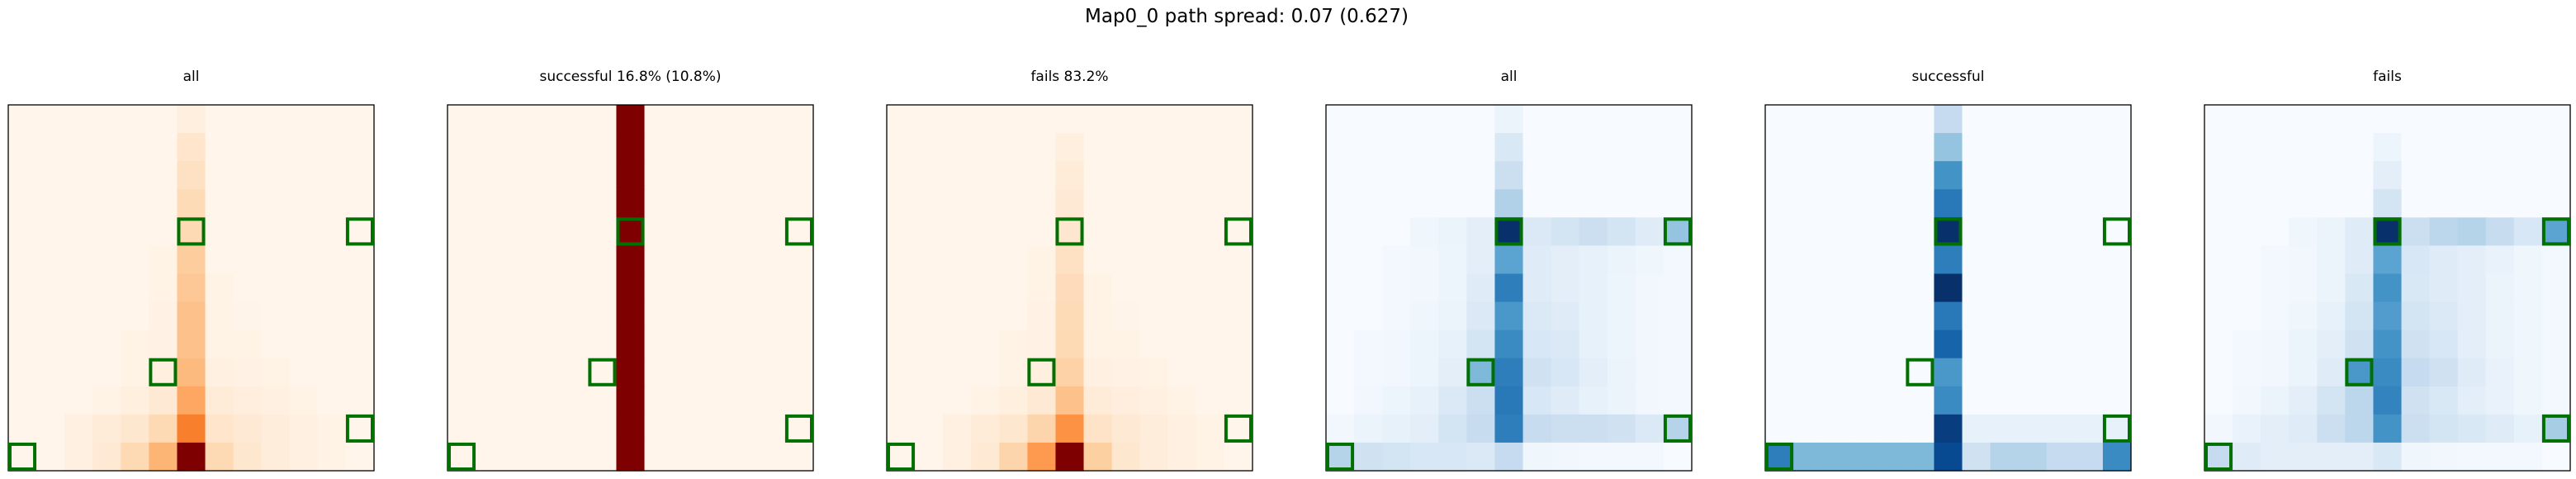 This screenshot has width=2576, height=479. What do you see at coordinates (1509, 288) in the screenshot?
I see `heatmap-cells` at bounding box center [1509, 288].